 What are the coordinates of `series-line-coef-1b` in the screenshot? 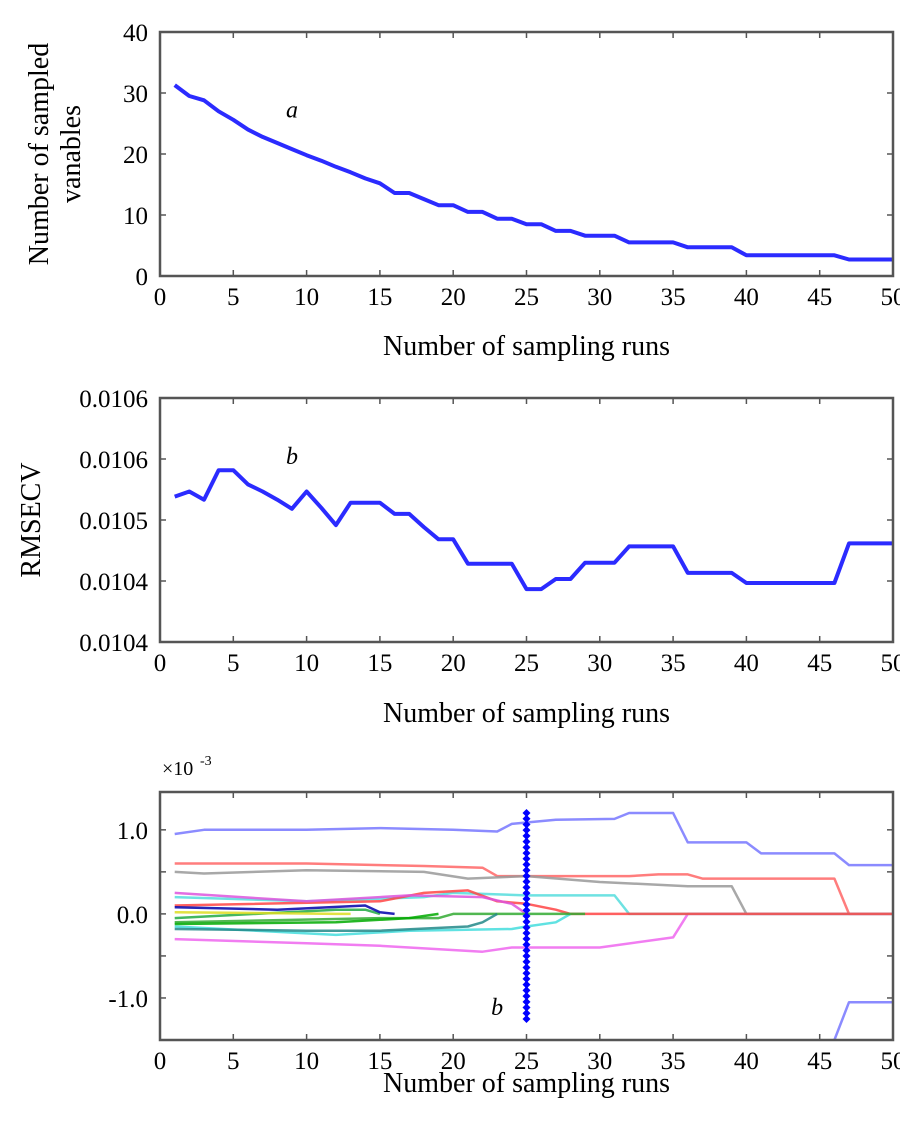 It's located at (863, 1020).